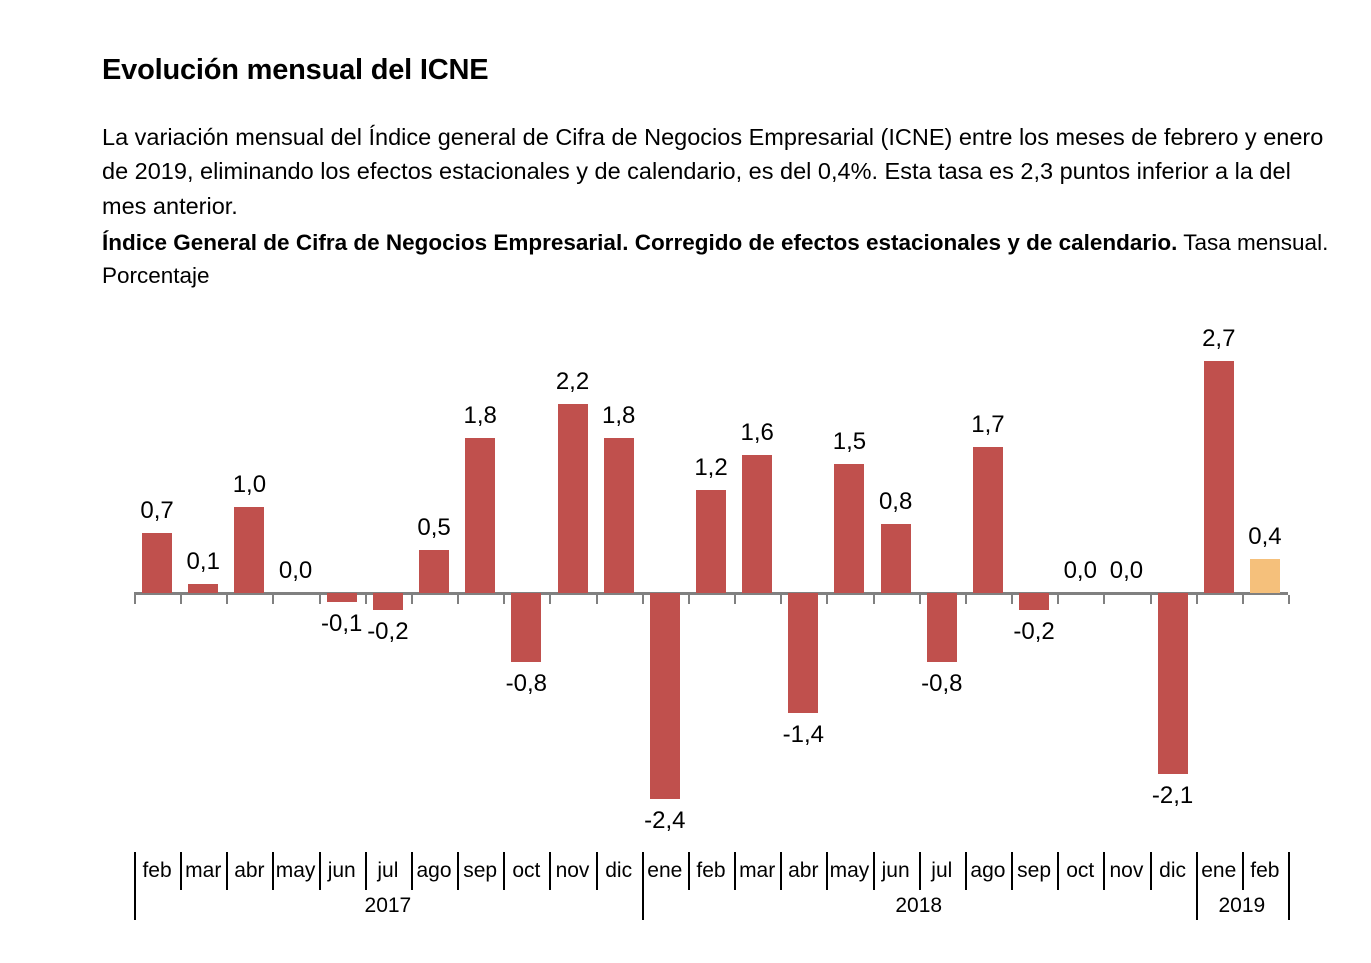 This screenshot has height=963, width=1371. Describe the element at coordinates (665, 821) in the screenshot. I see `bar-value-label: -2,4` at that location.